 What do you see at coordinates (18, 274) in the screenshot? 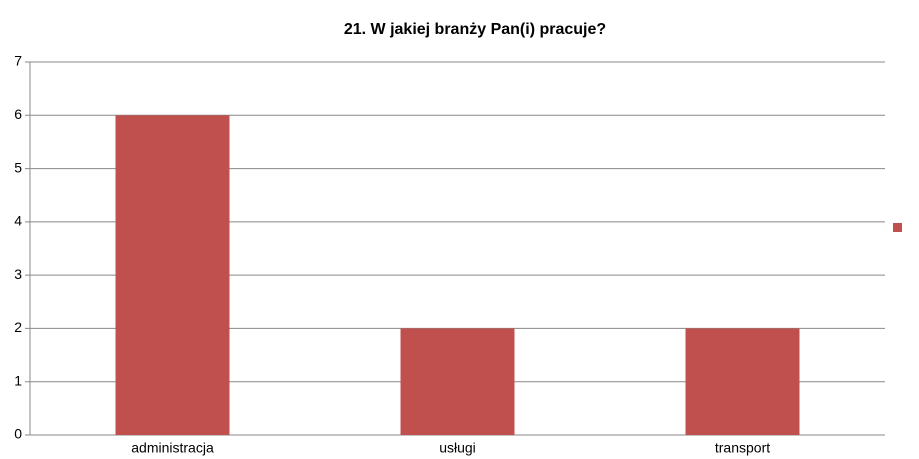
I see `y-tick-label: 3` at bounding box center [18, 274].